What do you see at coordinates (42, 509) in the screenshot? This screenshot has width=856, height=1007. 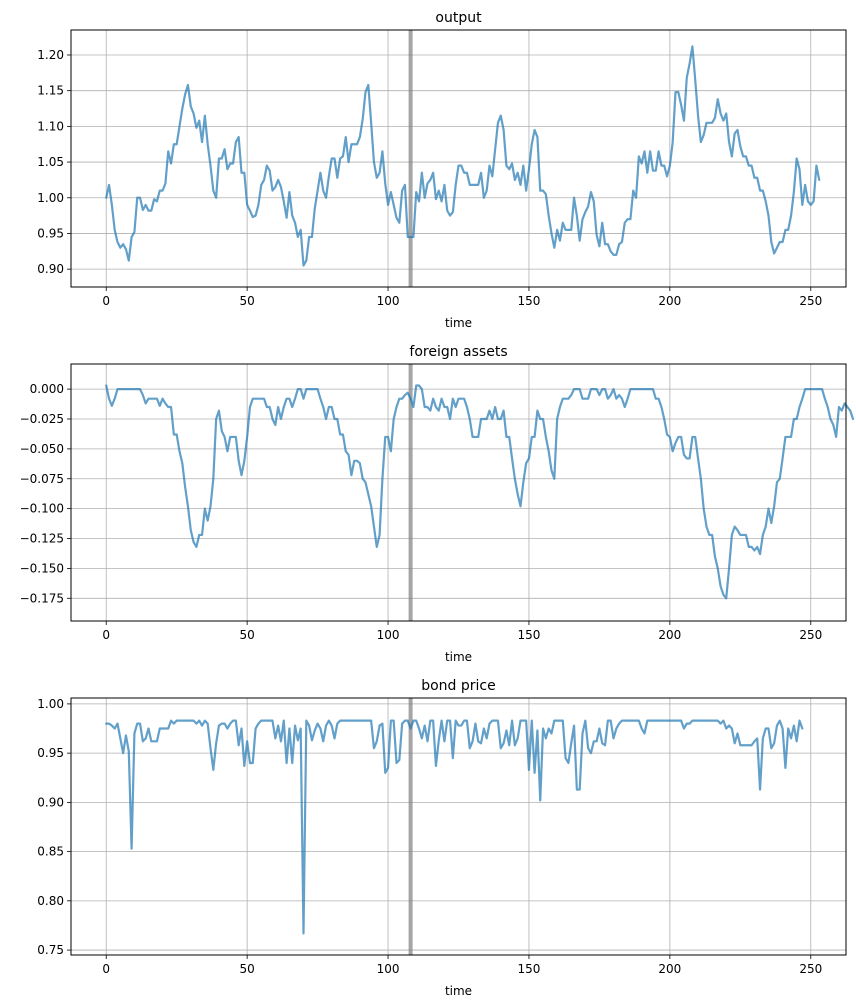 I see `y-tick-label: −0.100` at bounding box center [42, 509].